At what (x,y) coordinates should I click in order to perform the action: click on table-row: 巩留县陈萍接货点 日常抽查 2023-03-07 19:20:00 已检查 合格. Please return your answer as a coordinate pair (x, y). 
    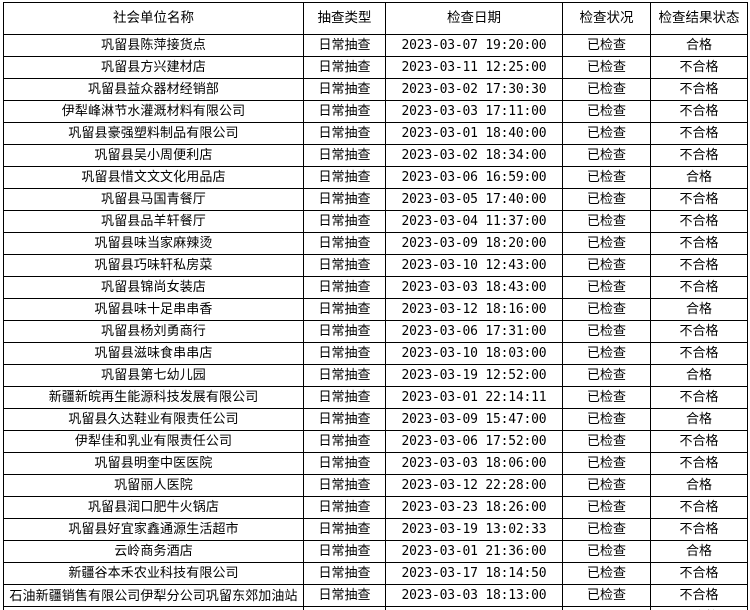
    Looking at the image, I should click on (375, 45).